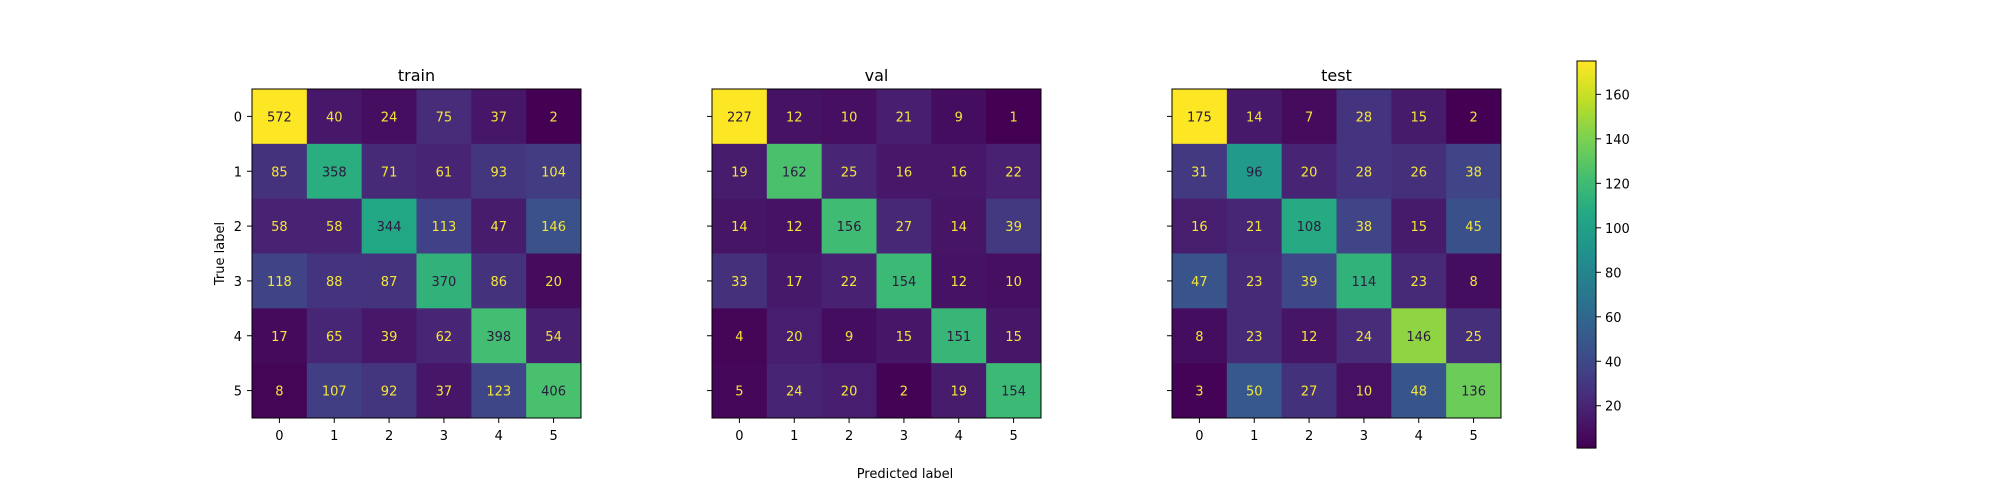  Describe the element at coordinates (553, 172) in the screenshot. I see `cell-value-label: 104` at that location.